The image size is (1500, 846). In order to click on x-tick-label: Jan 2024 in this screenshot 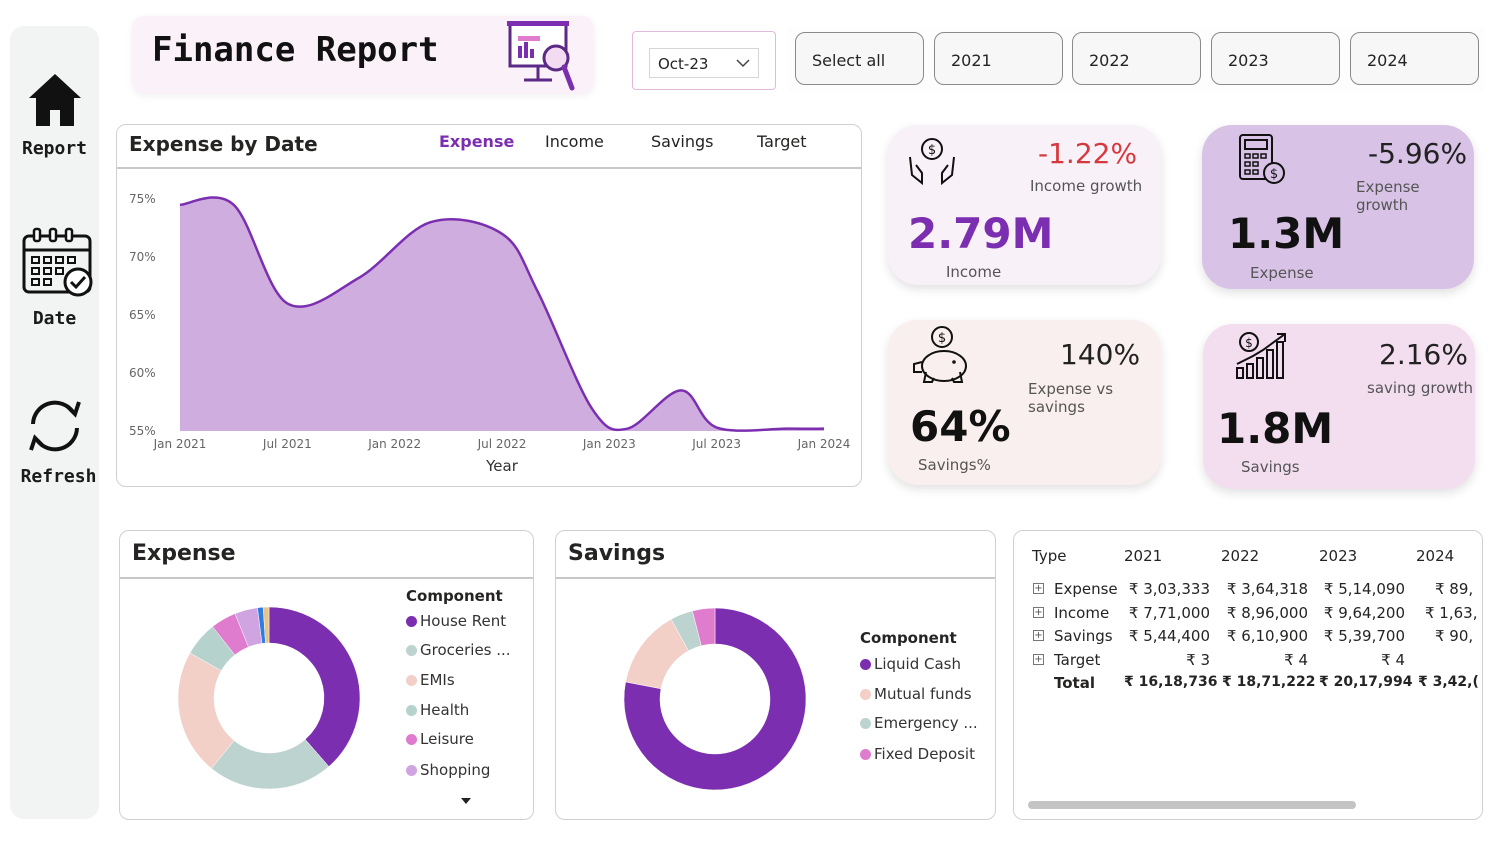, I will do `click(824, 444)`.